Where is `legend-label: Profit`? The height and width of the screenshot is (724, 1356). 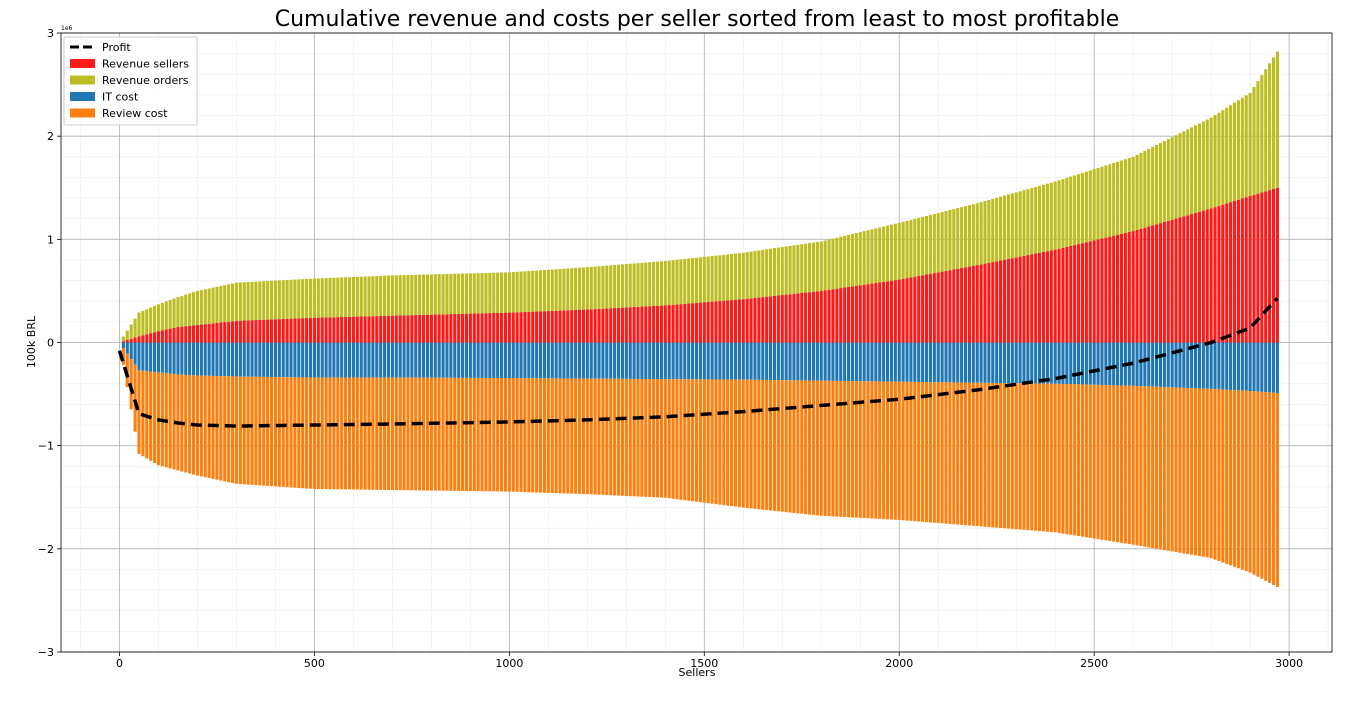
legend-label: Profit is located at coordinates (116, 47).